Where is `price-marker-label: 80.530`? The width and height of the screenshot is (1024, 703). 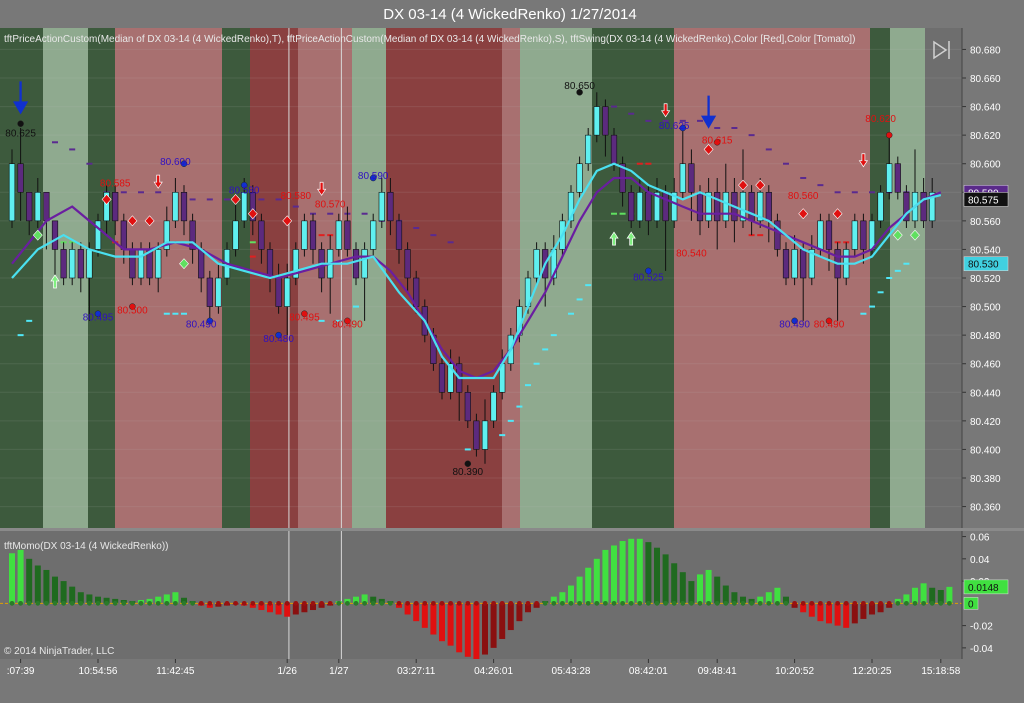
price-marker-label: 80.530 is located at coordinates (983, 265).